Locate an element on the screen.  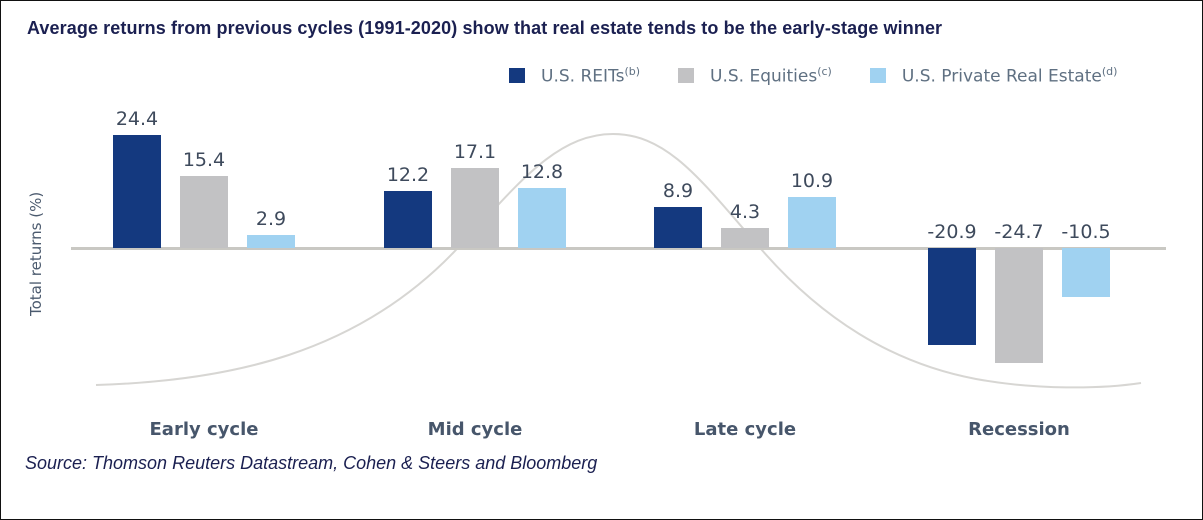
bar-u-s-equities-early-cycle is located at coordinates (204, 212).